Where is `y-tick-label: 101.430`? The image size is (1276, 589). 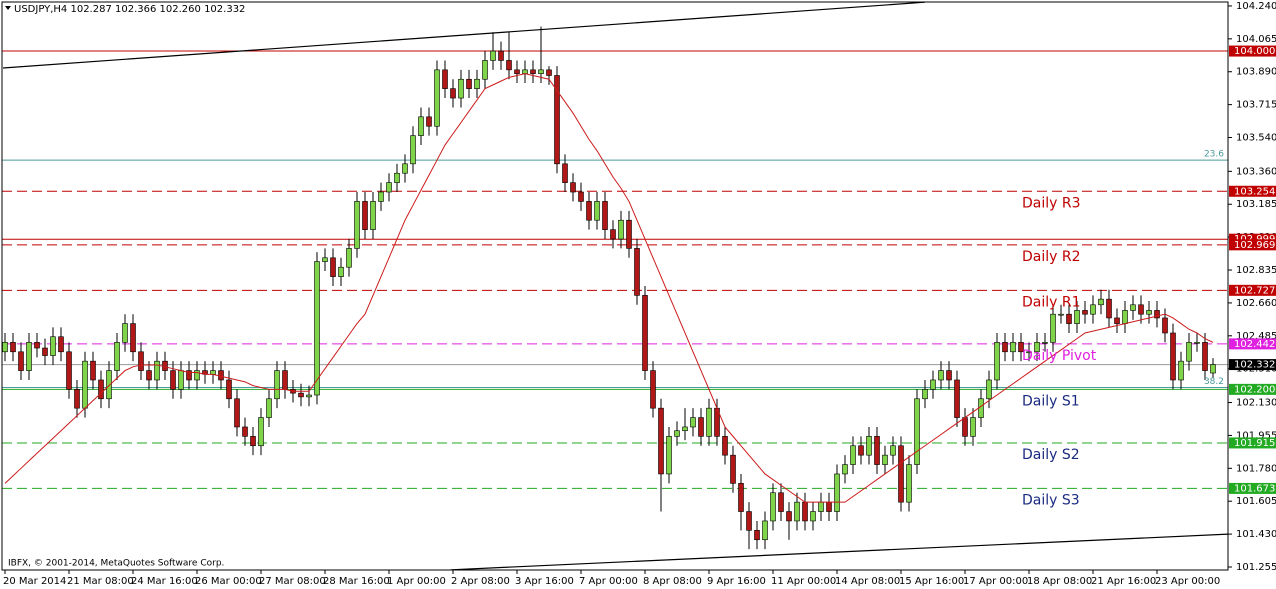
y-tick-label: 101.430 is located at coordinates (1256, 534).